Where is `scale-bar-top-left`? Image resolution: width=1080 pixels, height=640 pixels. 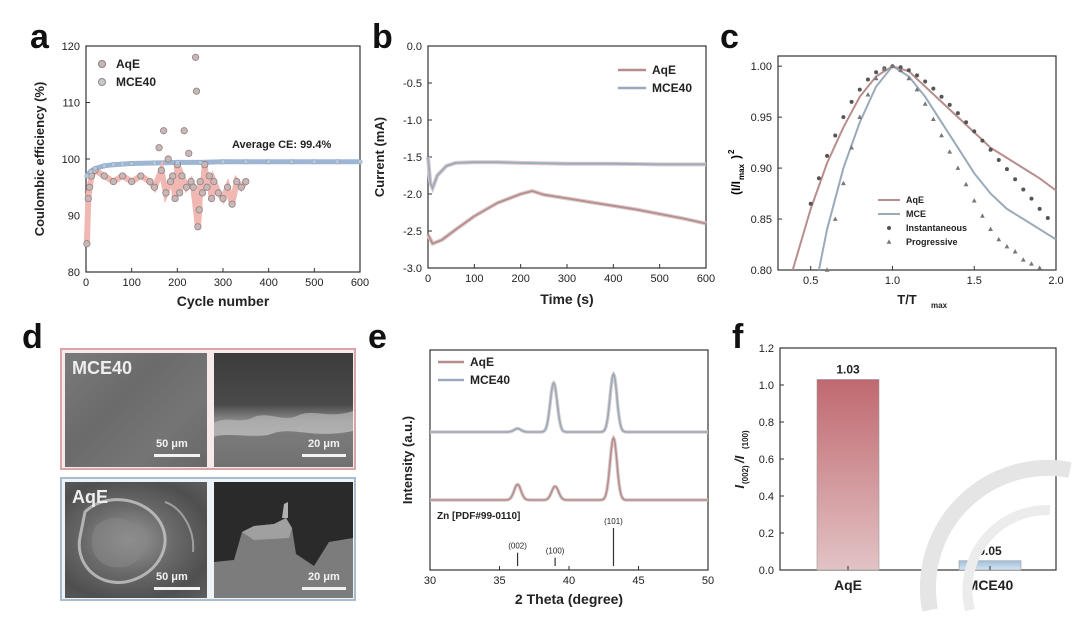 scale-bar-top-left is located at coordinates (177, 455).